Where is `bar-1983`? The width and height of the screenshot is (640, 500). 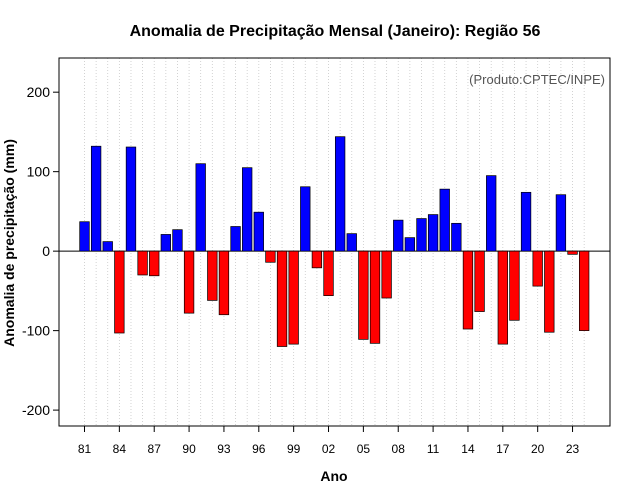
bar-1983 is located at coordinates (107, 246).